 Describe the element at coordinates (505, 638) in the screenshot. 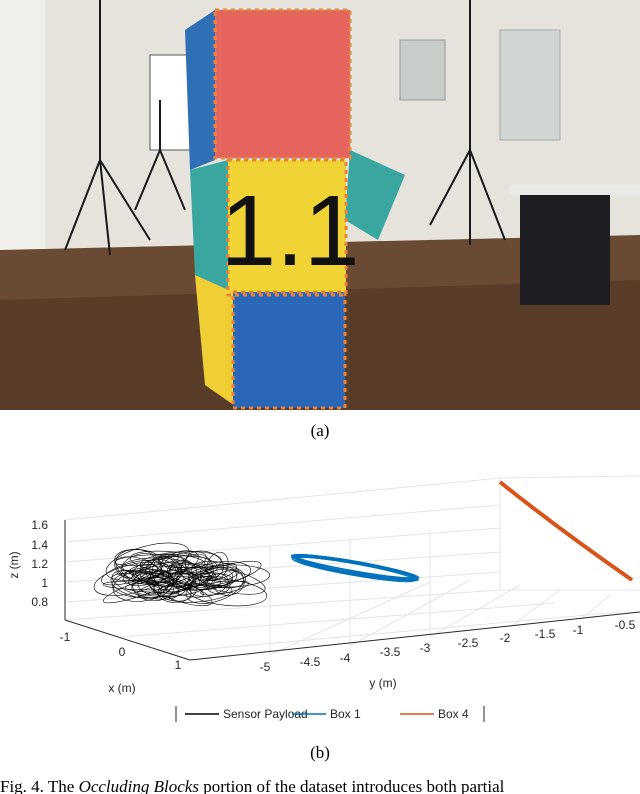

I see `y-tick-label: -2` at that location.